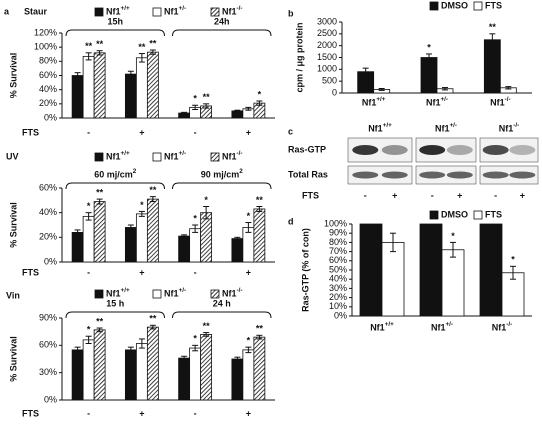 The height and width of the screenshot is (426, 542). Describe the element at coordinates (493, 5) in the screenshot. I see `legend-label: FTS` at that location.